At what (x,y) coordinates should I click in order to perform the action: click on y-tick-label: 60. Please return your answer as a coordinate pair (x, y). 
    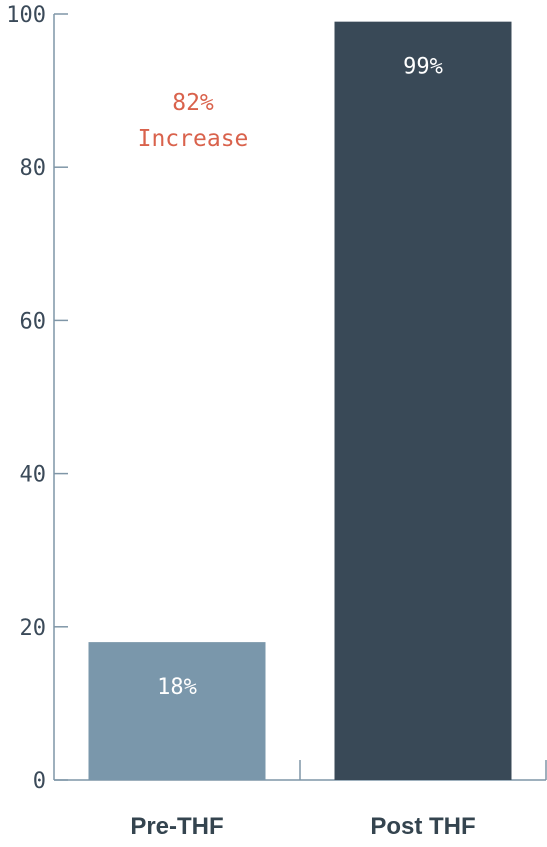
    Looking at the image, I should click on (33, 321).